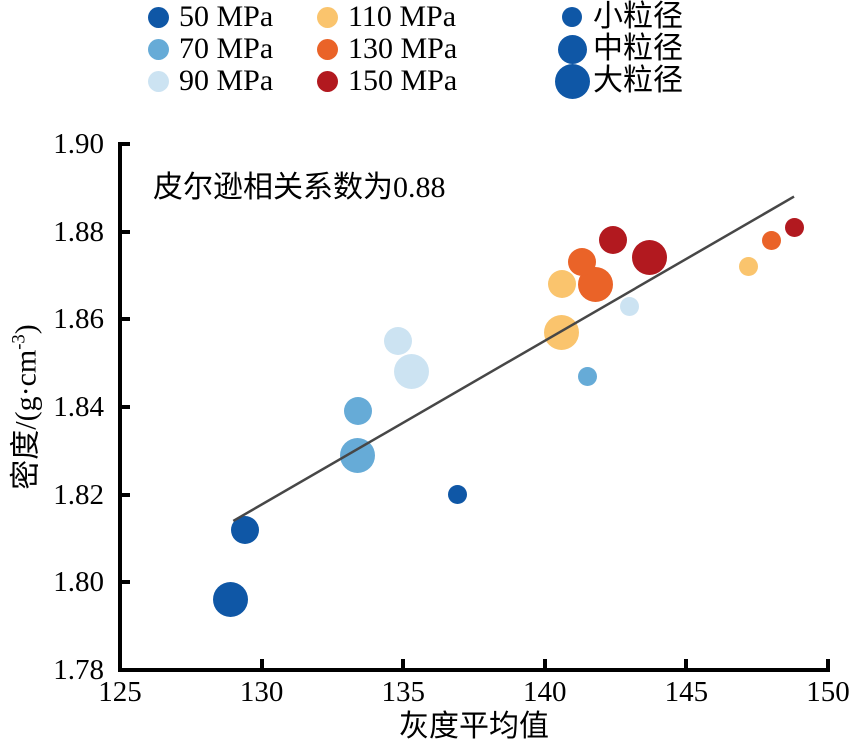 The image size is (861, 750). Describe the element at coordinates (403, 80) in the screenshot. I see `legend-pressure-label: 150 MPa` at that location.